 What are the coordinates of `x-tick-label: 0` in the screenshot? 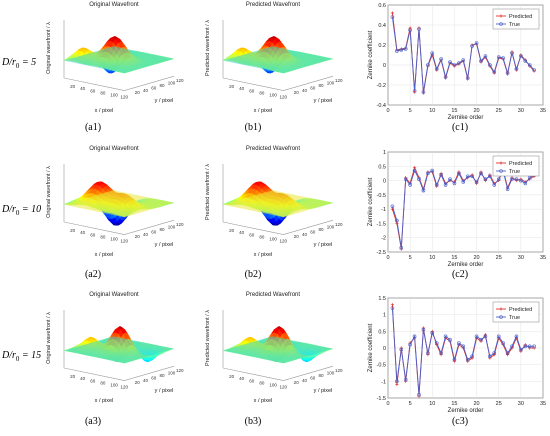 It's located at (387, 111).